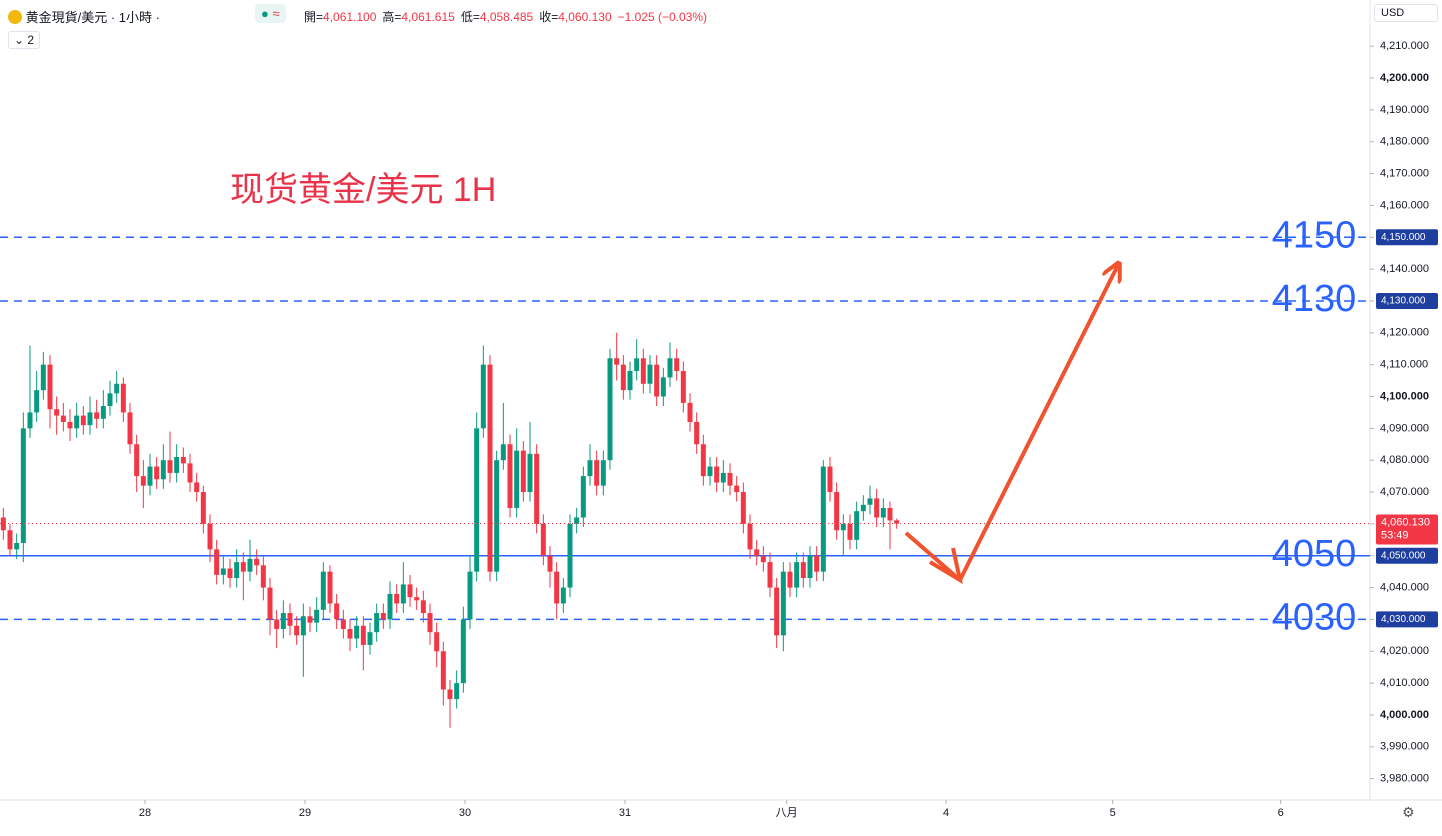 This screenshot has width=1442, height=836. I want to click on settings-icon: ⚙, so click(1408, 812).